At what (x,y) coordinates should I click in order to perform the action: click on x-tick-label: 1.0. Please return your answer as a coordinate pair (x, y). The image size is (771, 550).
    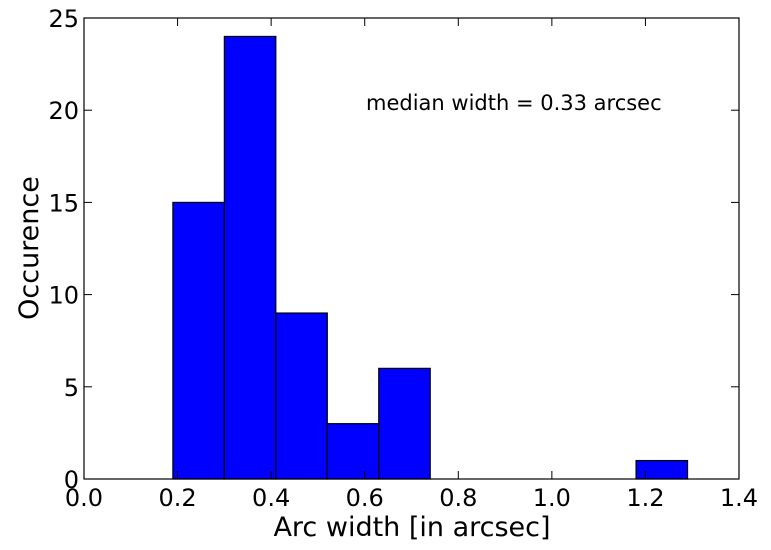
    Looking at the image, I should click on (552, 498).